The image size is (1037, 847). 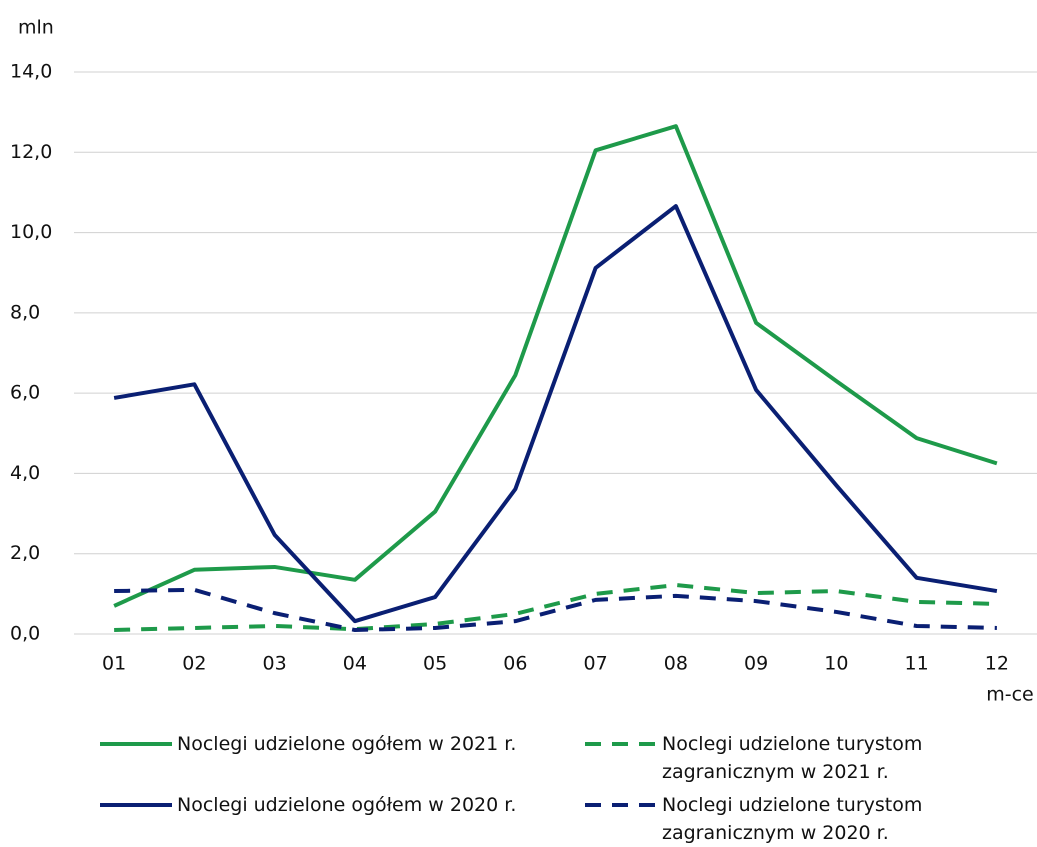 I want to click on y-tick-label: 8,0, so click(x=25, y=312).